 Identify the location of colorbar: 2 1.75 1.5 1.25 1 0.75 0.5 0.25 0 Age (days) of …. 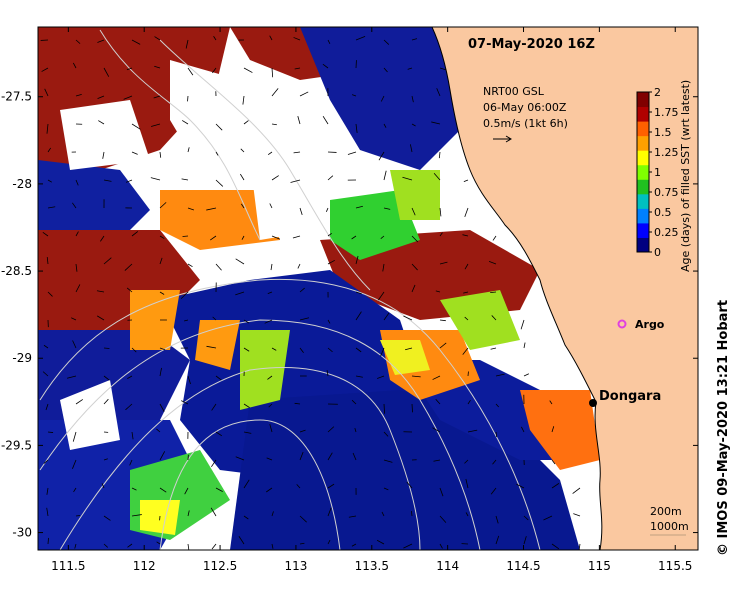
(664, 176).